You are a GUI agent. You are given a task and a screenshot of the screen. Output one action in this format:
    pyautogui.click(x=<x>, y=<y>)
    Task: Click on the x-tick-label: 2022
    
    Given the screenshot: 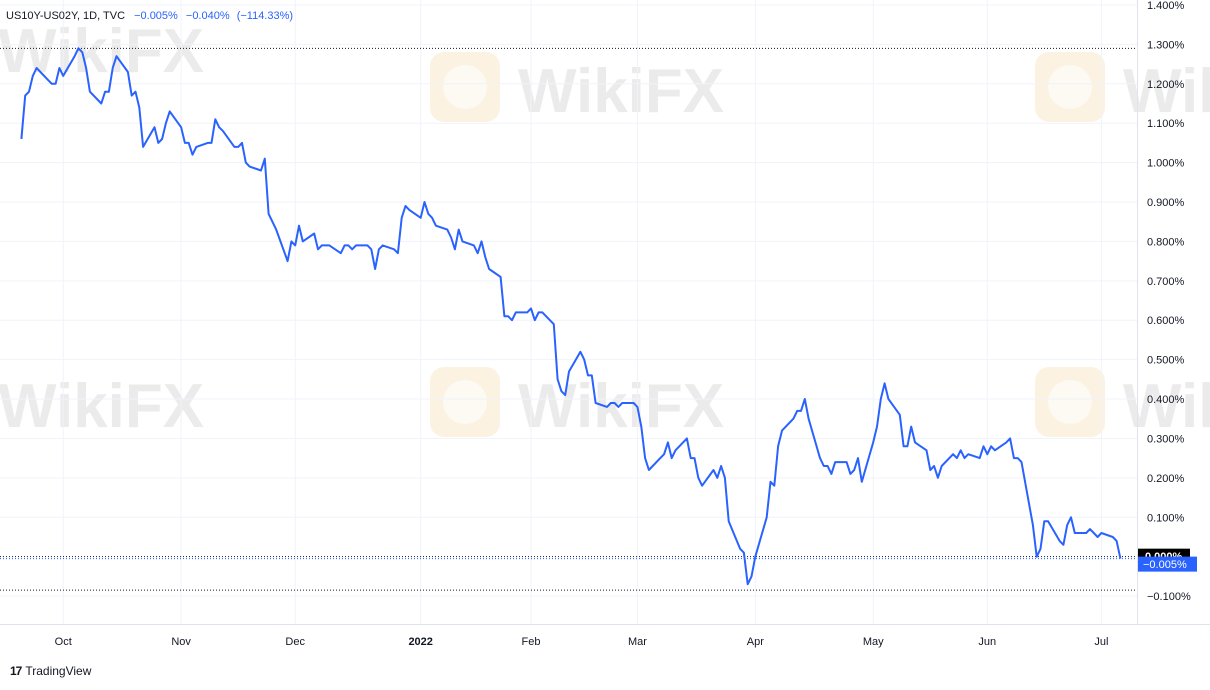 What is the action you would take?
    pyautogui.click(x=420, y=642)
    